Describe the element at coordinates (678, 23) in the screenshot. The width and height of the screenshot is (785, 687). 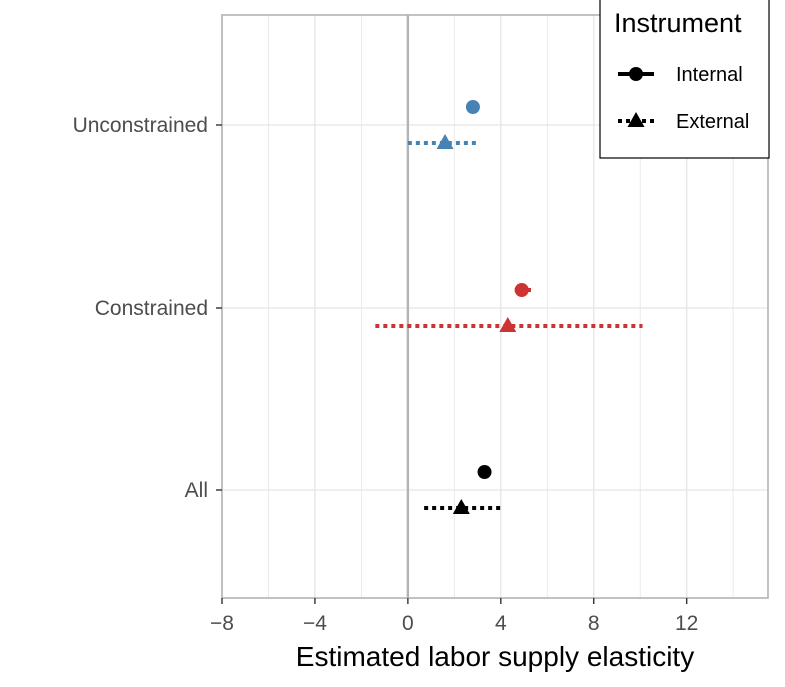
I see `legend-title: Instrument` at that location.